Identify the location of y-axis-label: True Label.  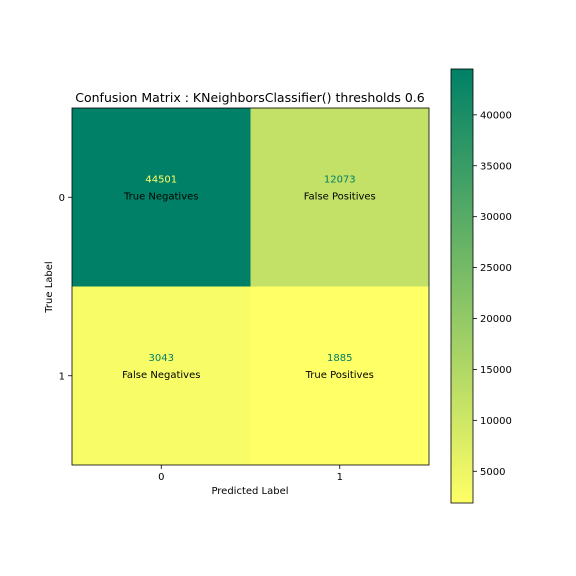
(49, 287).